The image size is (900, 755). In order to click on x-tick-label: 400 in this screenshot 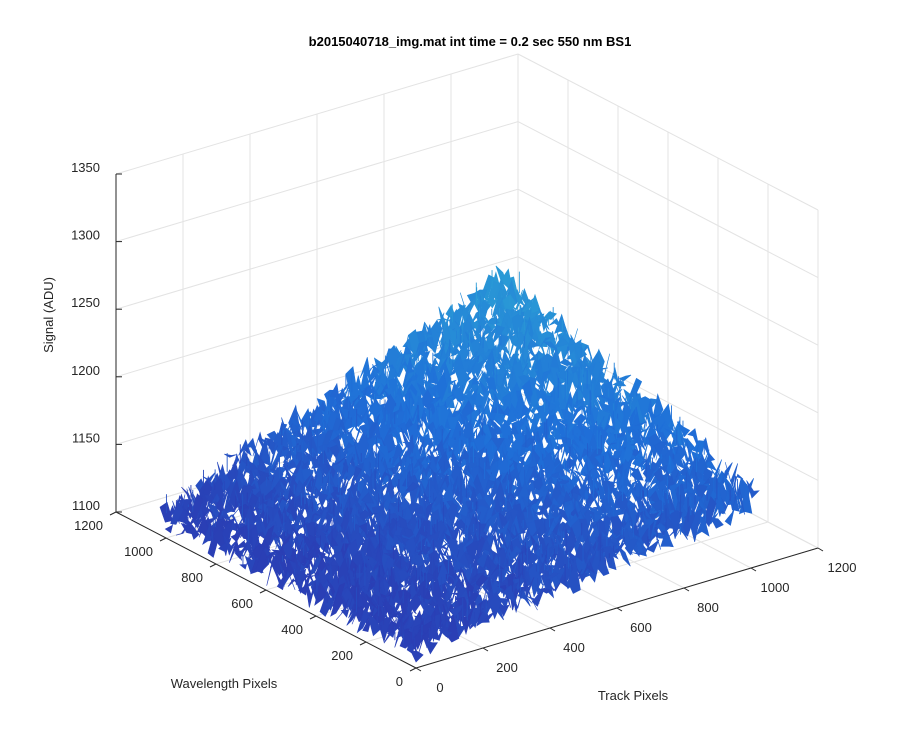, I will do `click(574, 647)`.